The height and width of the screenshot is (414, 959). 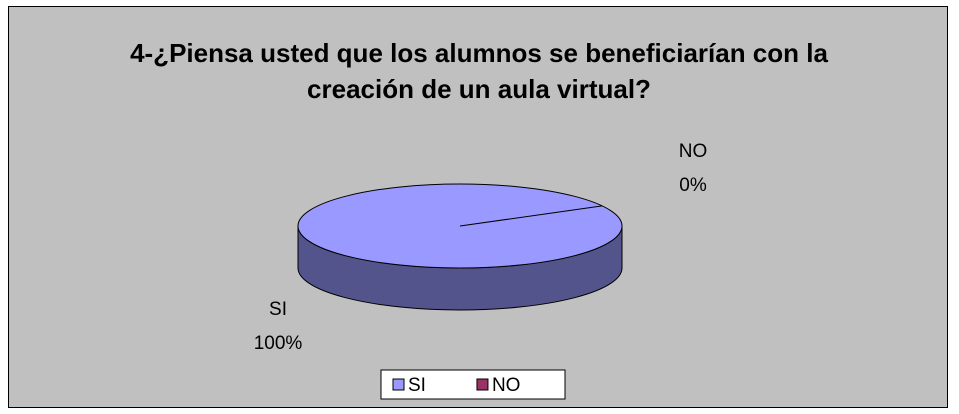 What do you see at coordinates (506, 385) in the screenshot?
I see `legend-label: NO` at bounding box center [506, 385].